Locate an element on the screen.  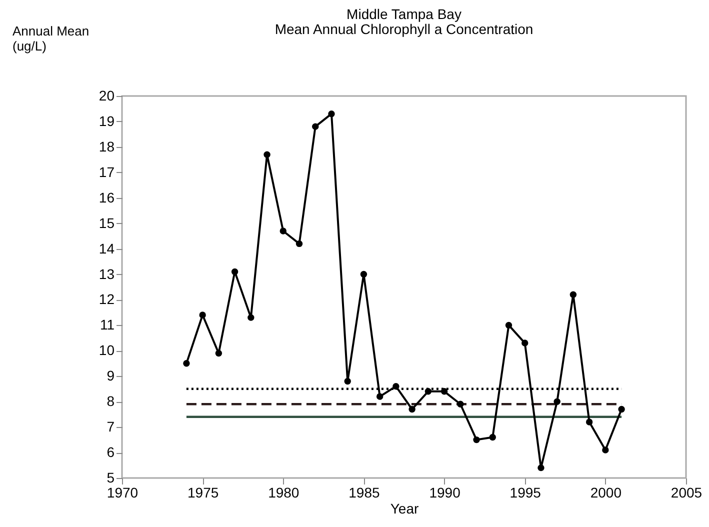
x-tick-label: 1990 is located at coordinates (445, 492).